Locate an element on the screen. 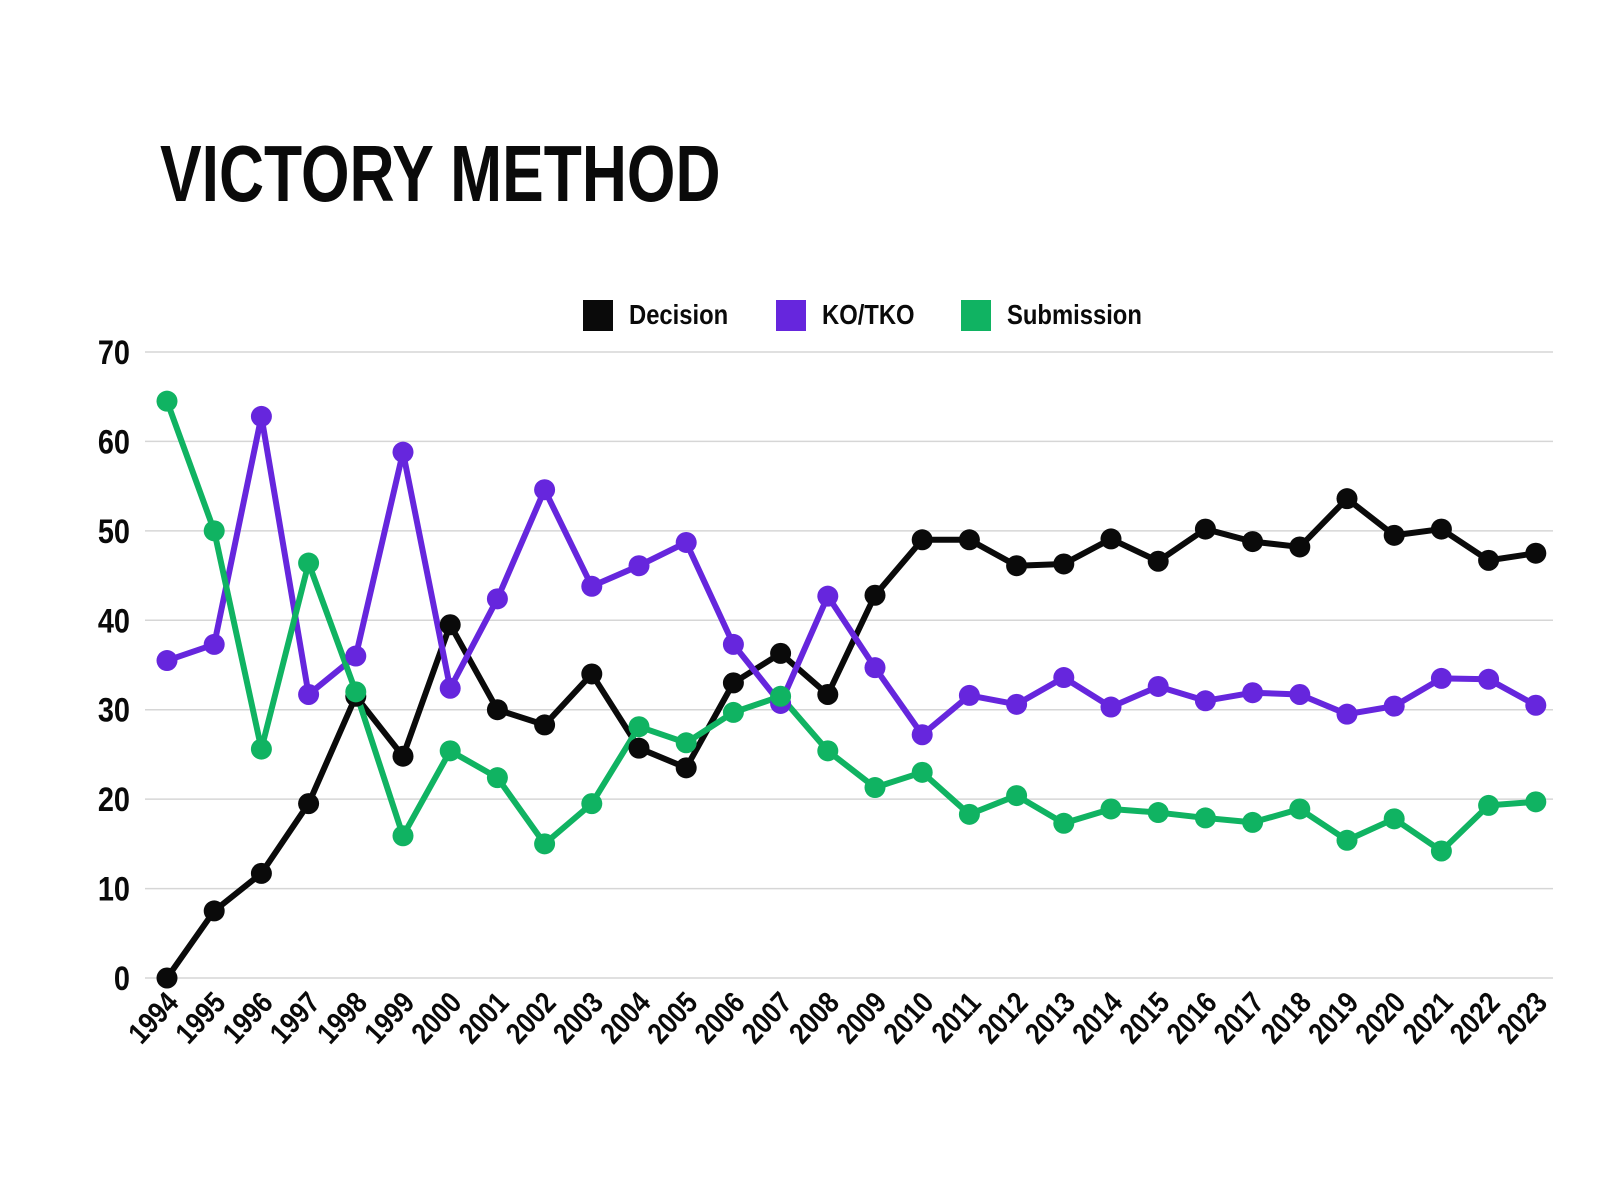  y-tick-label-0: 0 is located at coordinates (122, 978).